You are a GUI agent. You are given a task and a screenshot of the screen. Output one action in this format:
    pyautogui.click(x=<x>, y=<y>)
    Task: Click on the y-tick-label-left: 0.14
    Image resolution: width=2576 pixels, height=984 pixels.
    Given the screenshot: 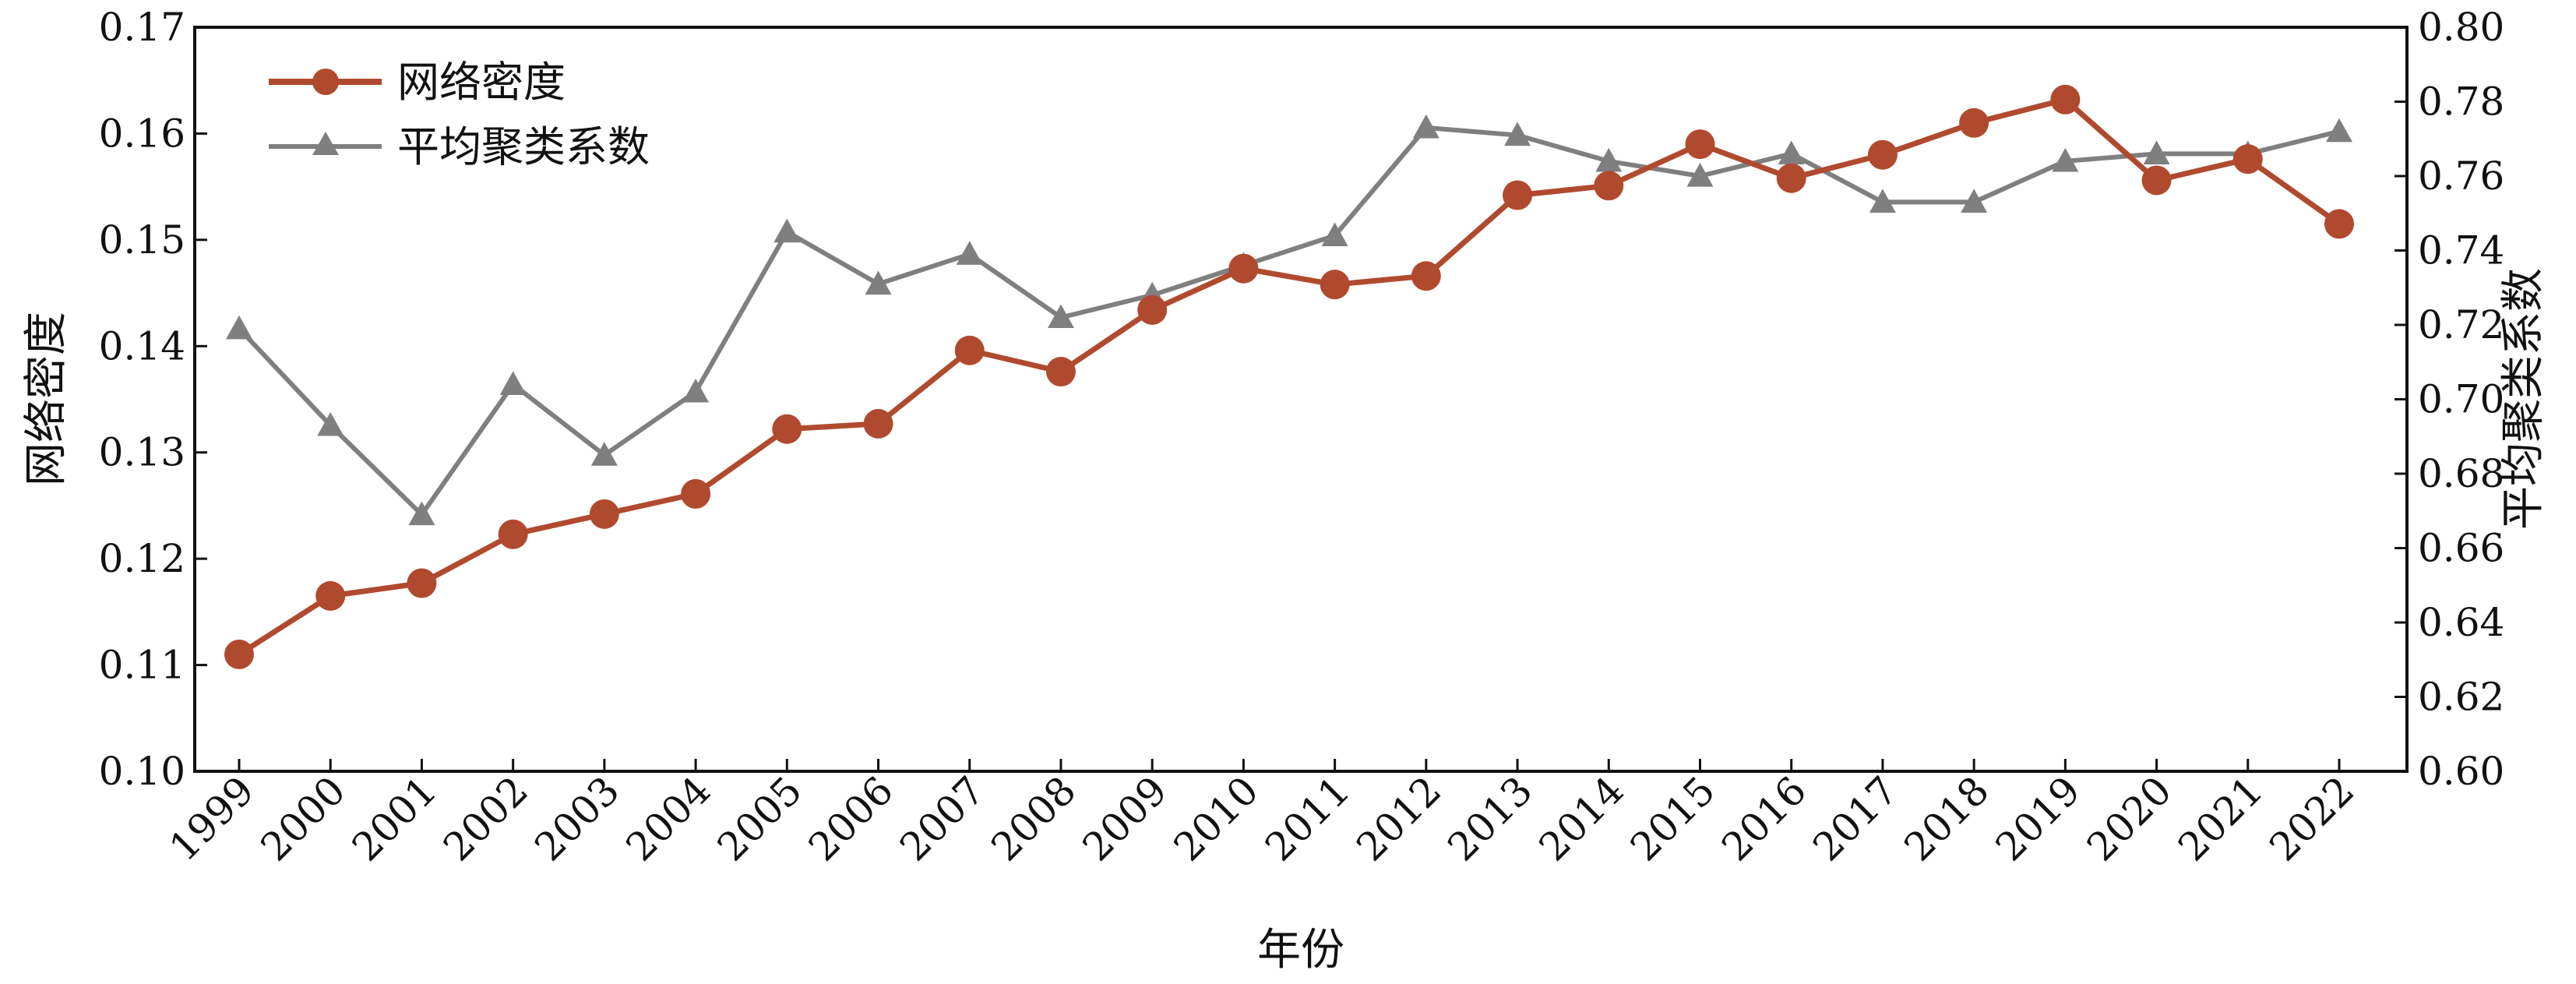 What is the action you would take?
    pyautogui.click(x=142, y=346)
    